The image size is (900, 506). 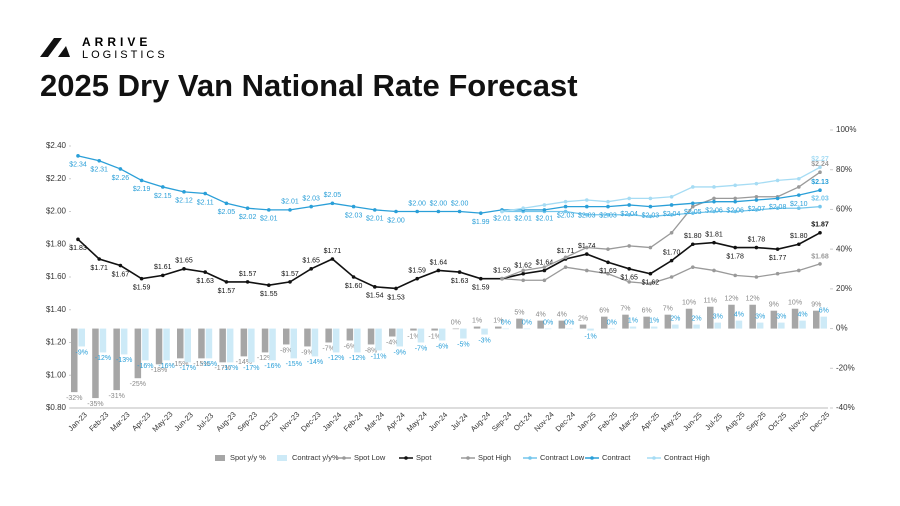 I want to click on x-tick-label: Dec-25, so click(x=819, y=421).